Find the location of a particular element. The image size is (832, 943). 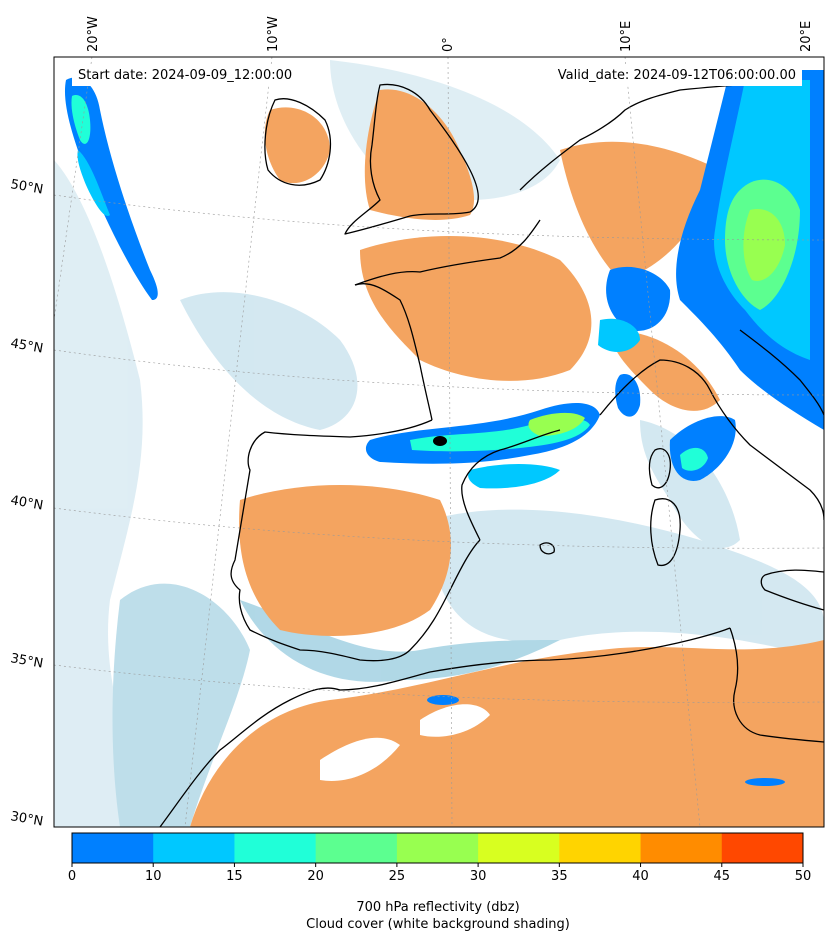

refl-morocco-cell is located at coordinates (443, 700).